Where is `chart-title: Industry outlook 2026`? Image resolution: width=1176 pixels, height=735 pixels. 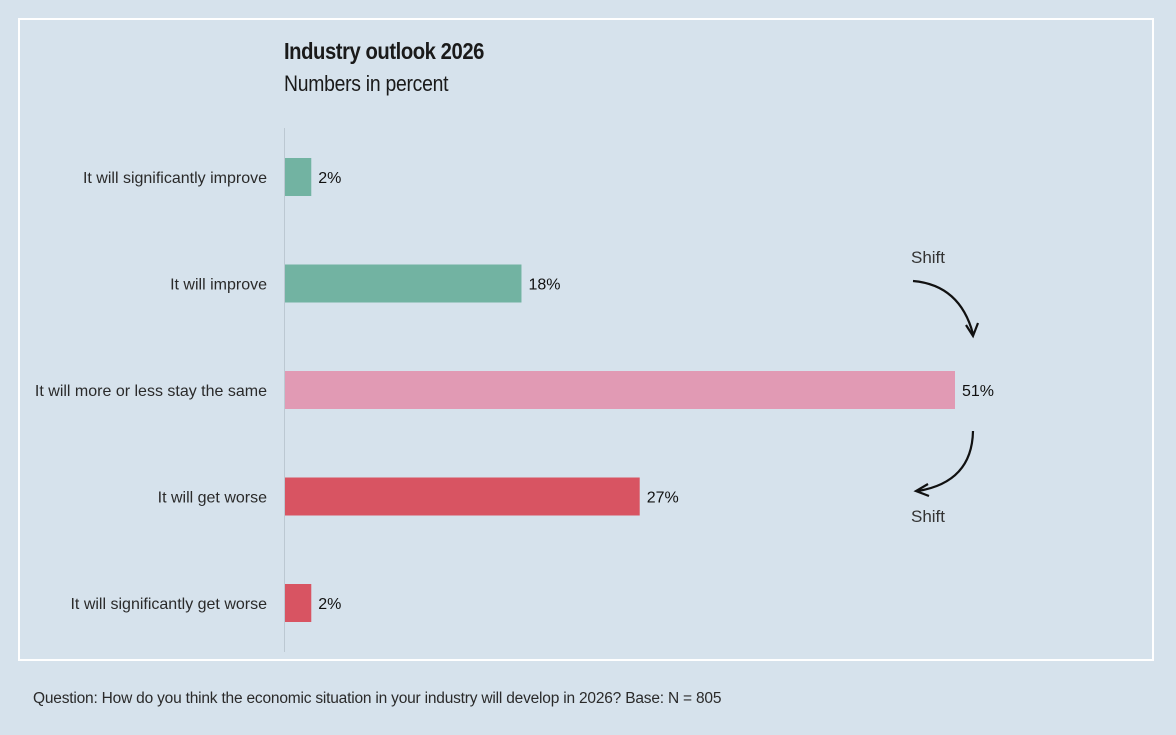
chart-title: Industry outlook 2026 is located at coordinates (384, 51).